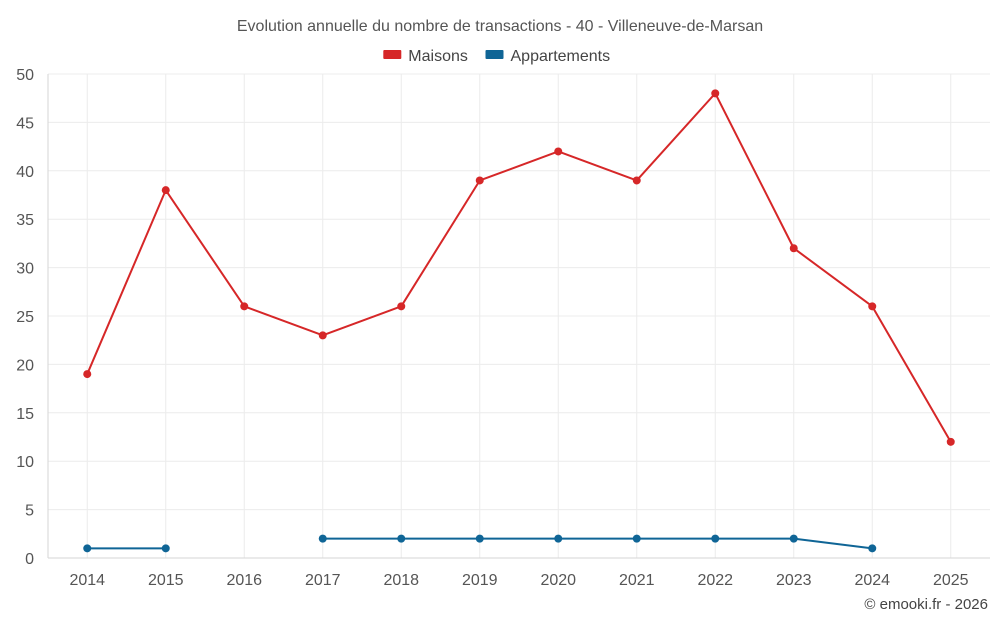  What do you see at coordinates (25, 123) in the screenshot?
I see `y-tick-label: 45` at bounding box center [25, 123].